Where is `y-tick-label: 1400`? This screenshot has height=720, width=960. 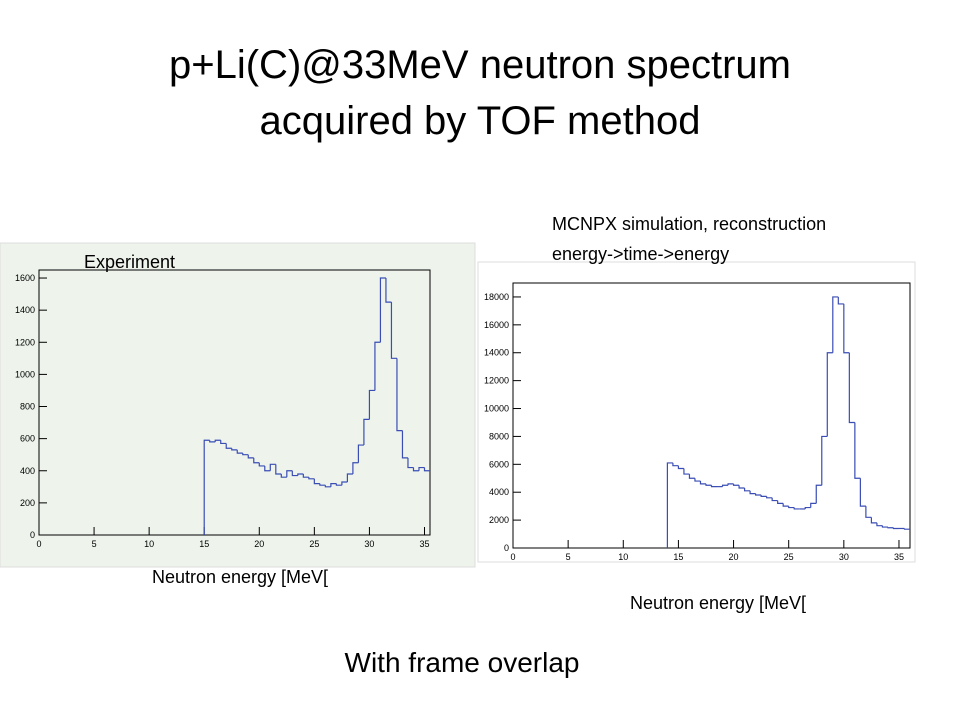
y-tick-label: 1400 is located at coordinates (25, 310).